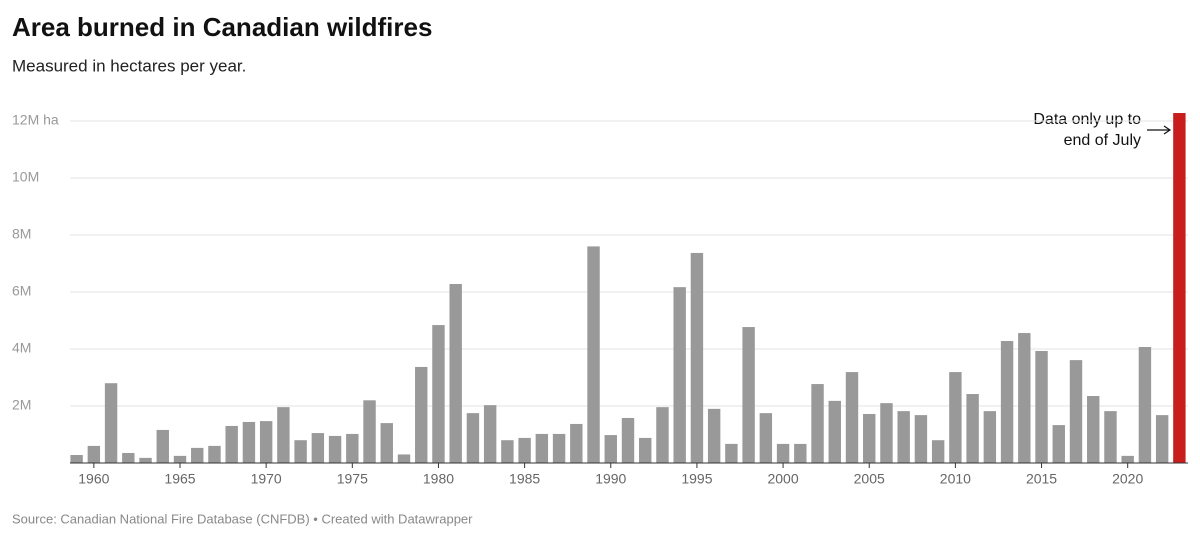 This screenshot has height=541, width=1200. I want to click on annotation: end of July, so click(1102, 140).